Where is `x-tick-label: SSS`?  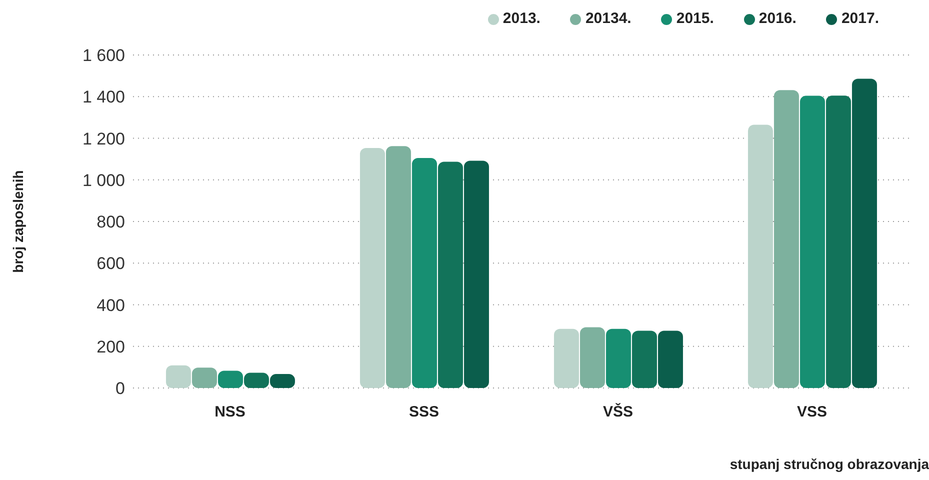
x-tick-label: SSS is located at coordinates (424, 412).